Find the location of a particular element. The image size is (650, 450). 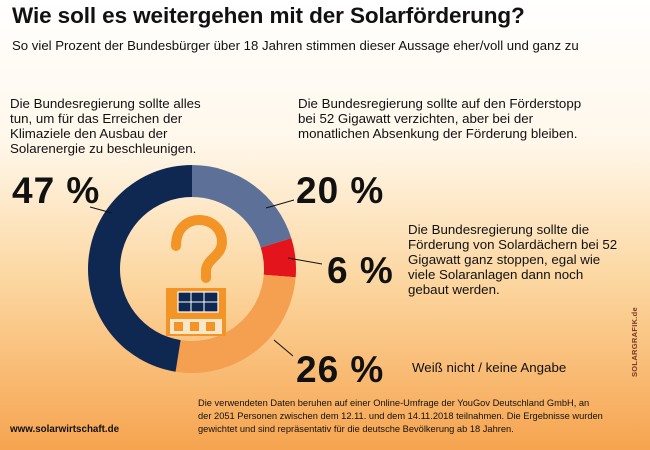

website-link: www.solarwirtschaft.de is located at coordinates (65, 429).